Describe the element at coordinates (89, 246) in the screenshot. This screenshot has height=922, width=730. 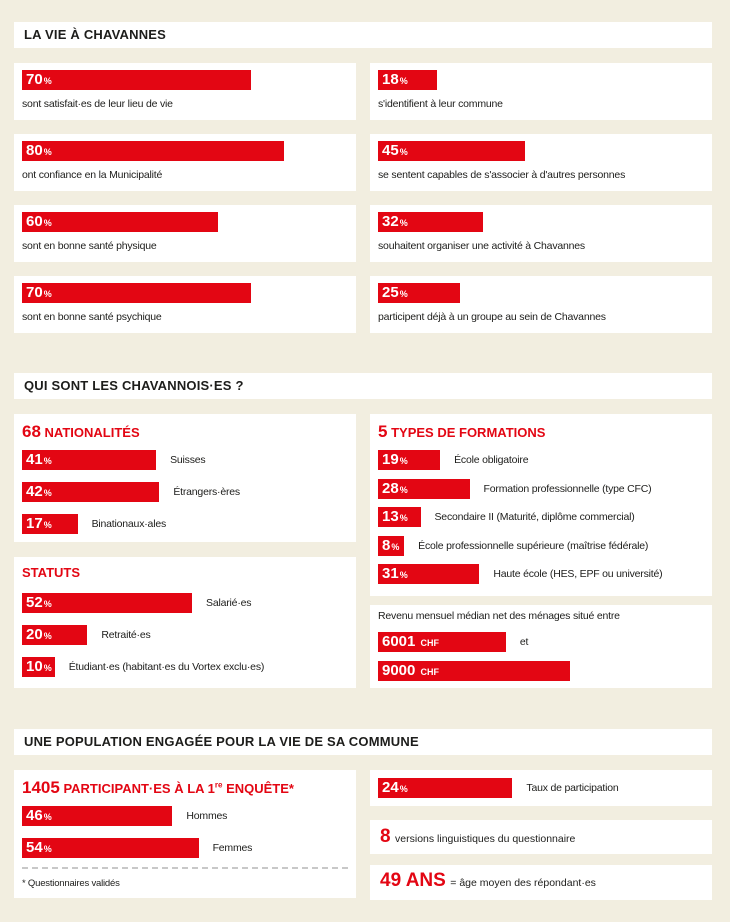
I see `stat-label: sont en bonne santé physique` at that location.